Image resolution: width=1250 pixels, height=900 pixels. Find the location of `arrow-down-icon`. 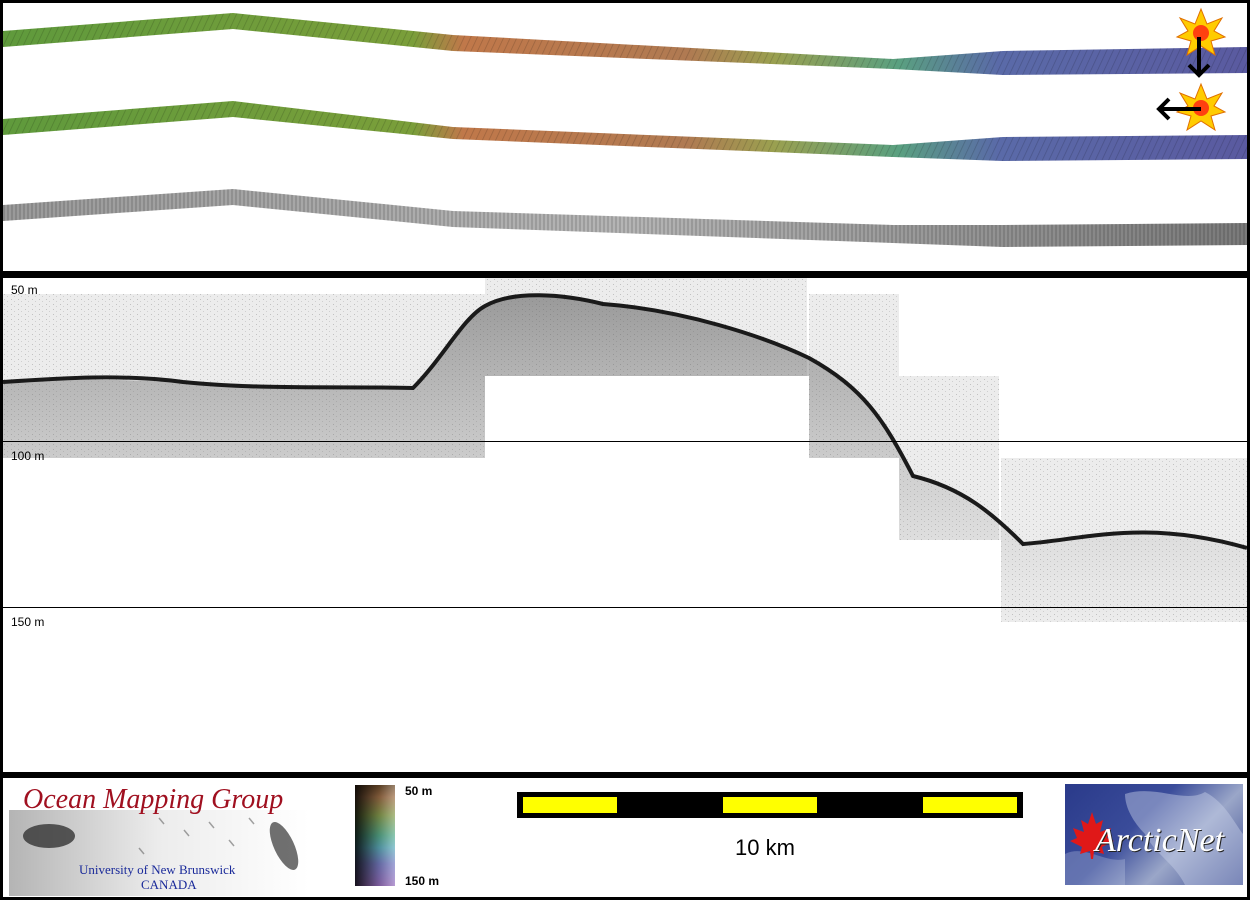

arrow-down-icon is located at coordinates (1199, 57).